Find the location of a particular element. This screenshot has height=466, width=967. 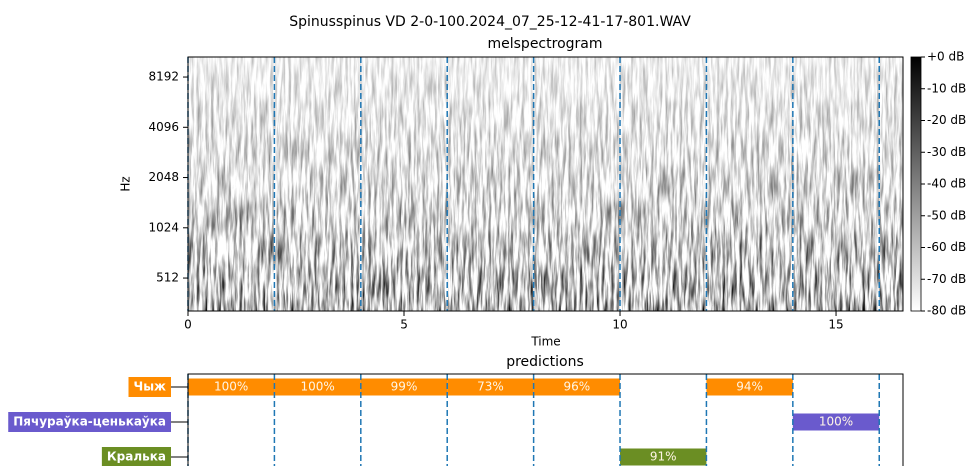

x-tick-label: 15 is located at coordinates (835, 325).